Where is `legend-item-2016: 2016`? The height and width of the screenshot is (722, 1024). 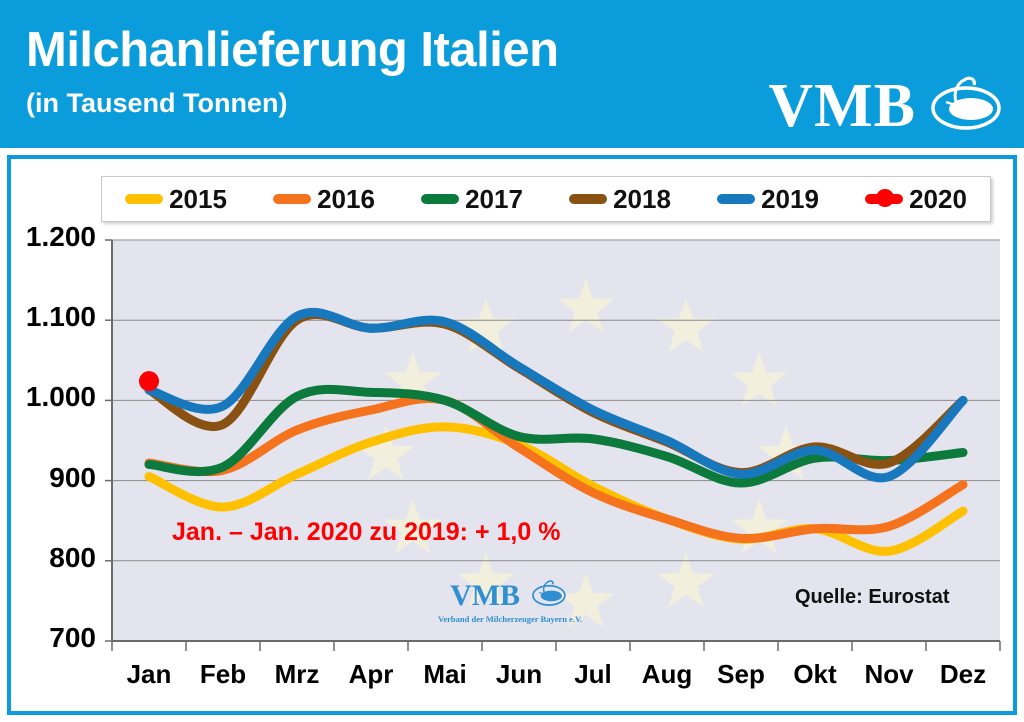
legend-item-2016: 2016 is located at coordinates (324, 199).